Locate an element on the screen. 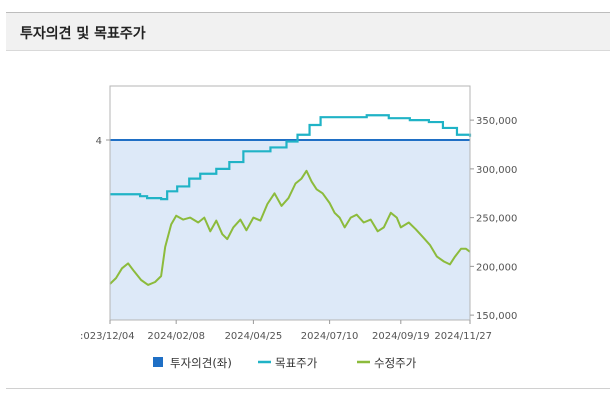 This screenshot has height=403, width=616. y-right-tick-label: 300,000 is located at coordinates (496, 170).